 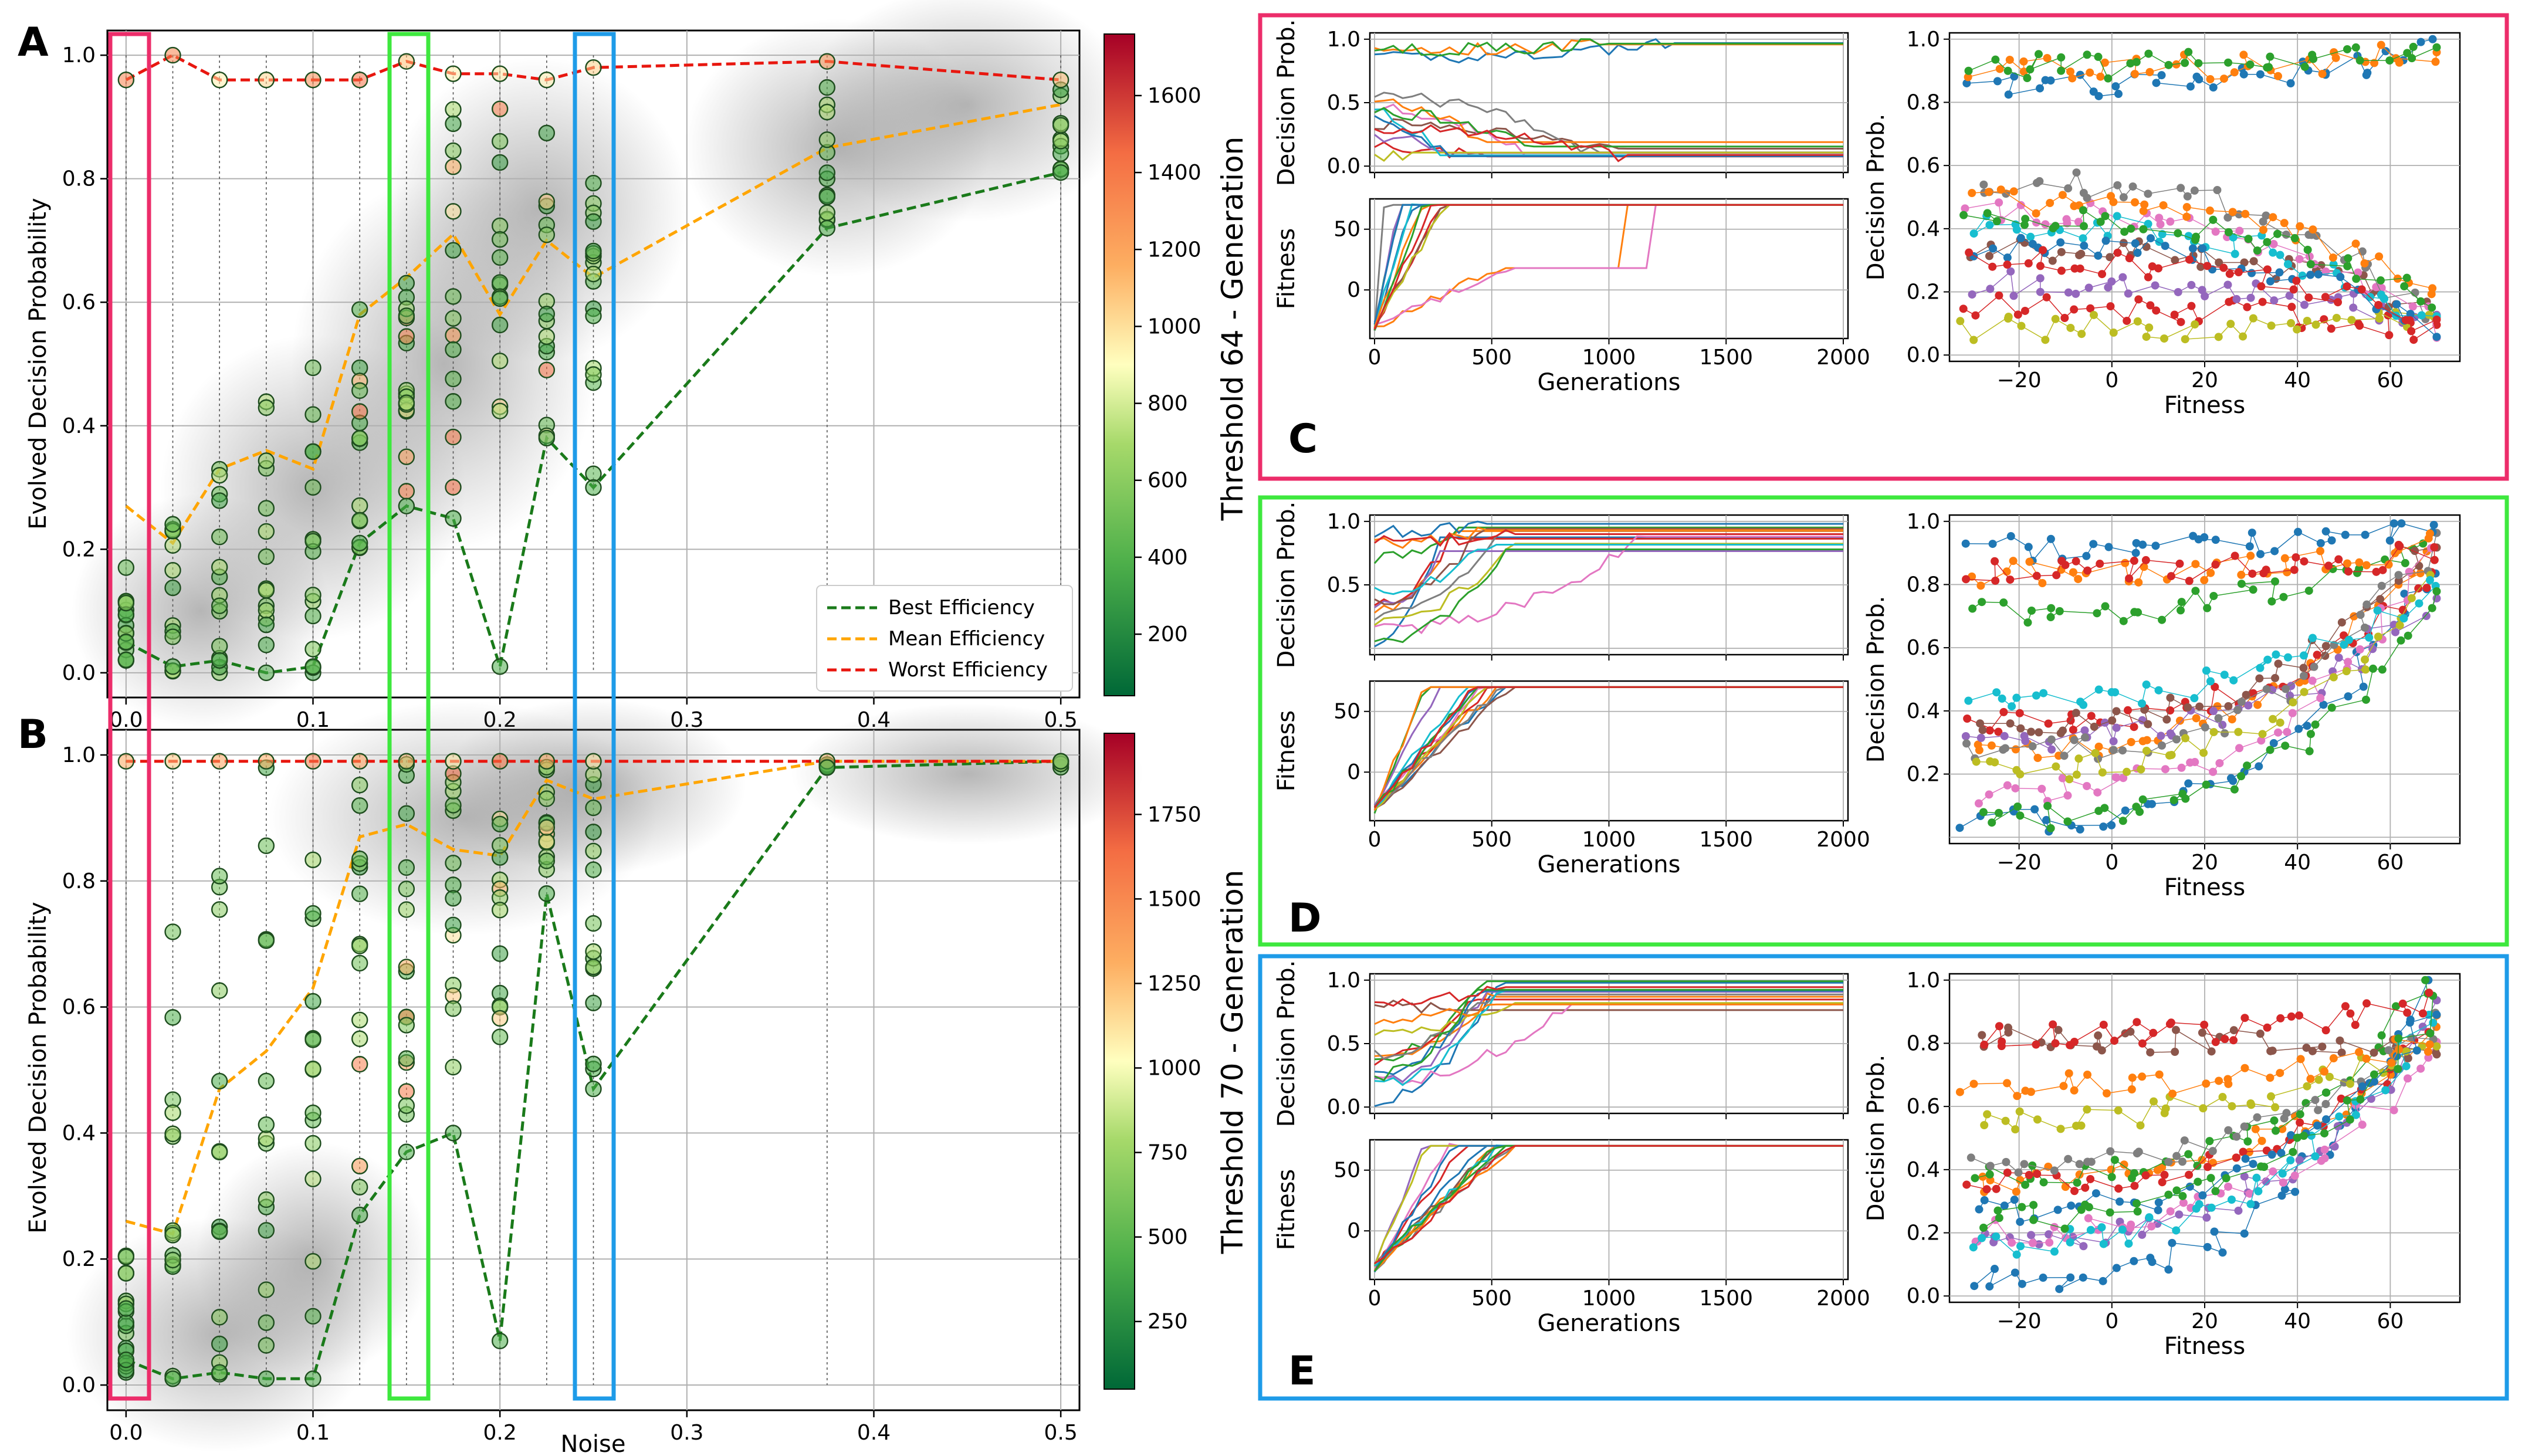 I want to click on y-ticks-b: 0.0 0.2 0.4 0.6 0.8 1.0, so click(x=85, y=1070).